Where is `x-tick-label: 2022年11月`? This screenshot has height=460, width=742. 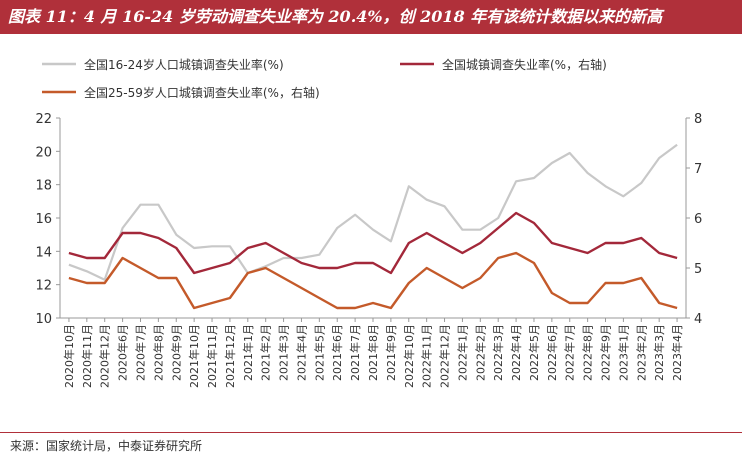 x-tick-label: 2022年11月 is located at coordinates (427, 356).